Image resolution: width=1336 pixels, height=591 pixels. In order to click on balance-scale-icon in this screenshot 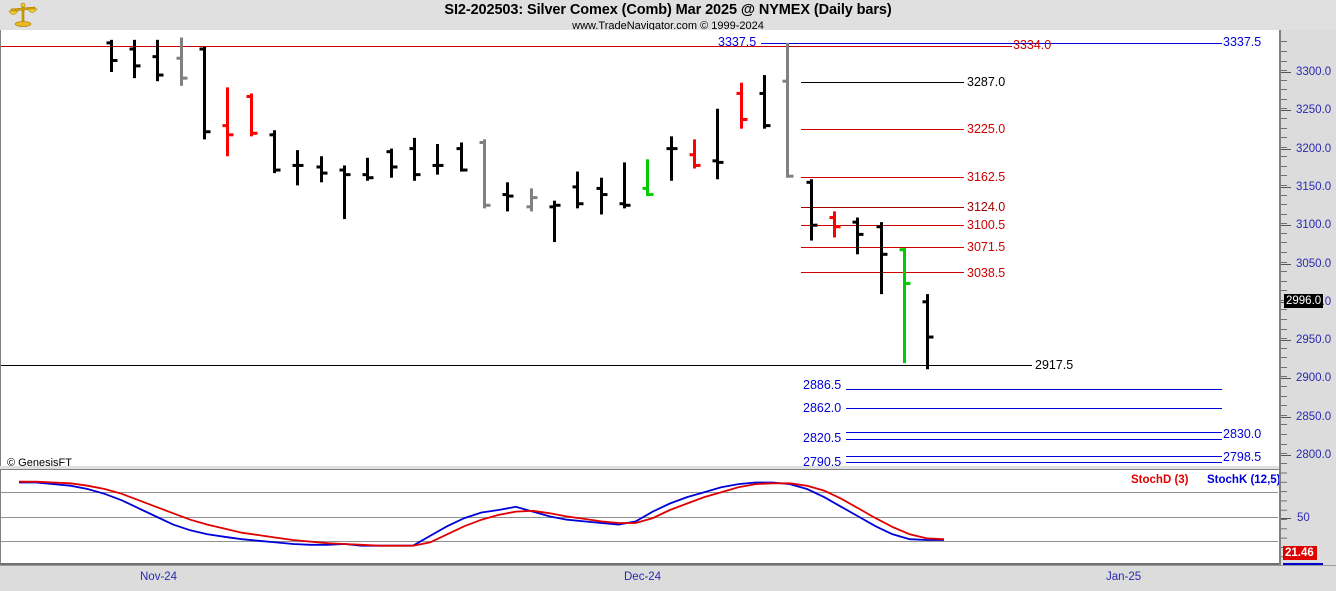, I will do `click(23, 15)`.